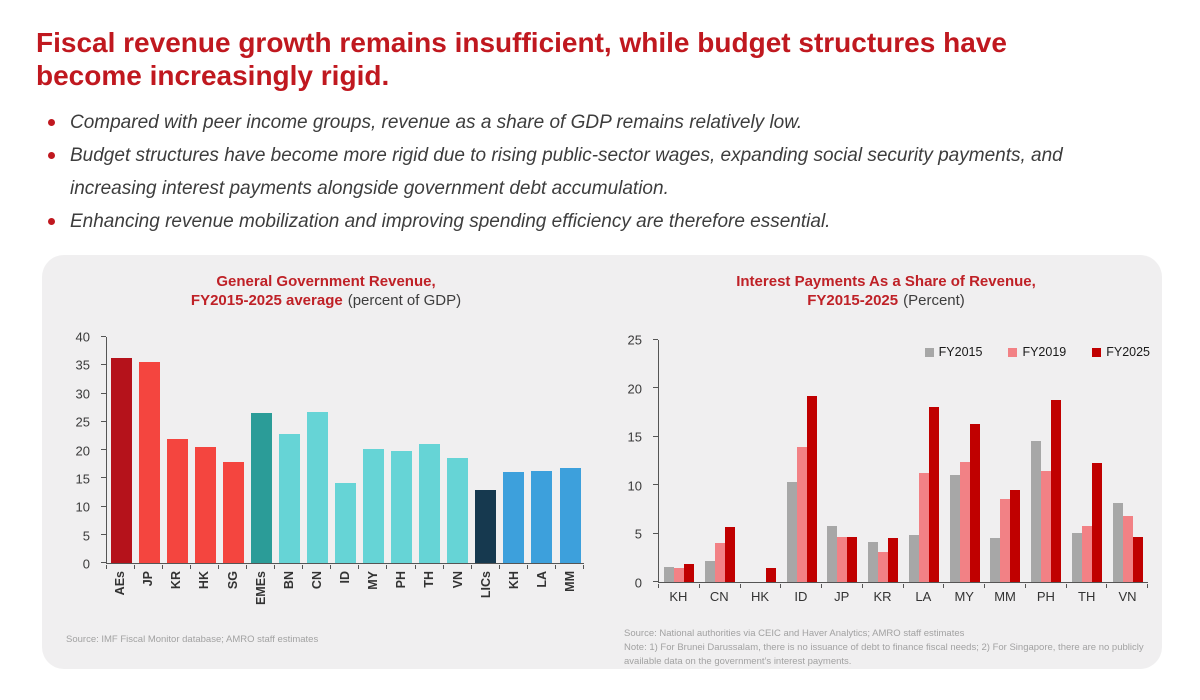  I want to click on bar-LA, so click(542, 517).